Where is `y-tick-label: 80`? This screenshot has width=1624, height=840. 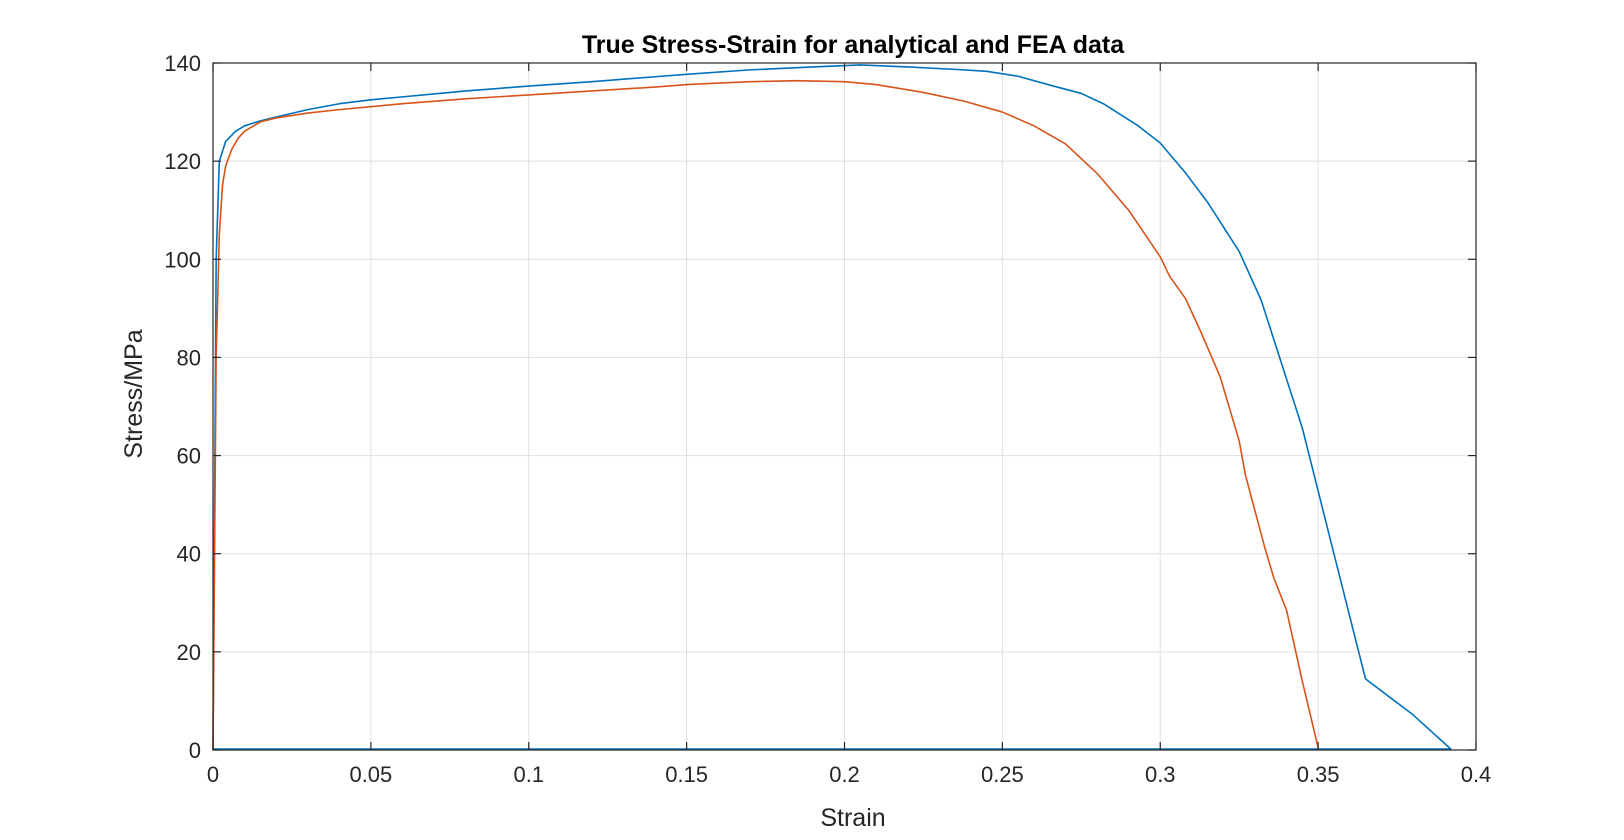 y-tick-label: 80 is located at coordinates (189, 357).